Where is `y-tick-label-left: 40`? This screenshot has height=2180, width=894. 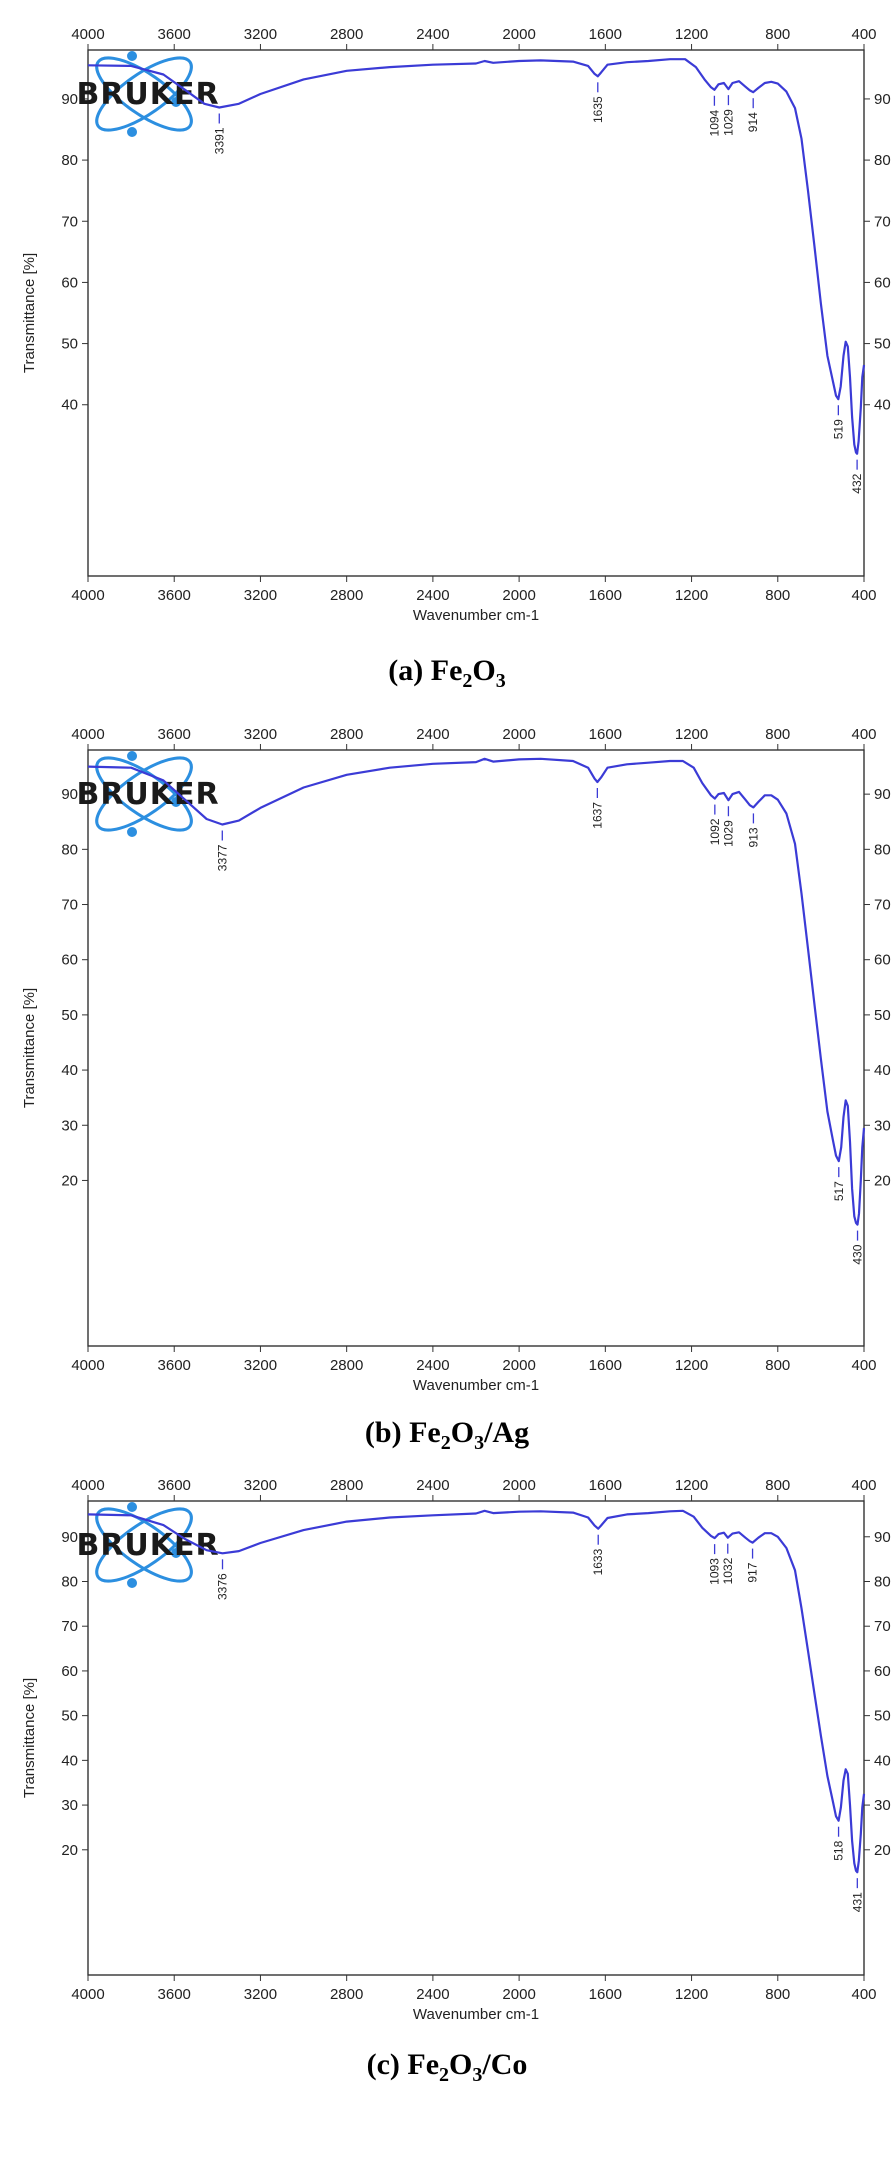
y-tick-label-left: 40 is located at coordinates (69, 1760).